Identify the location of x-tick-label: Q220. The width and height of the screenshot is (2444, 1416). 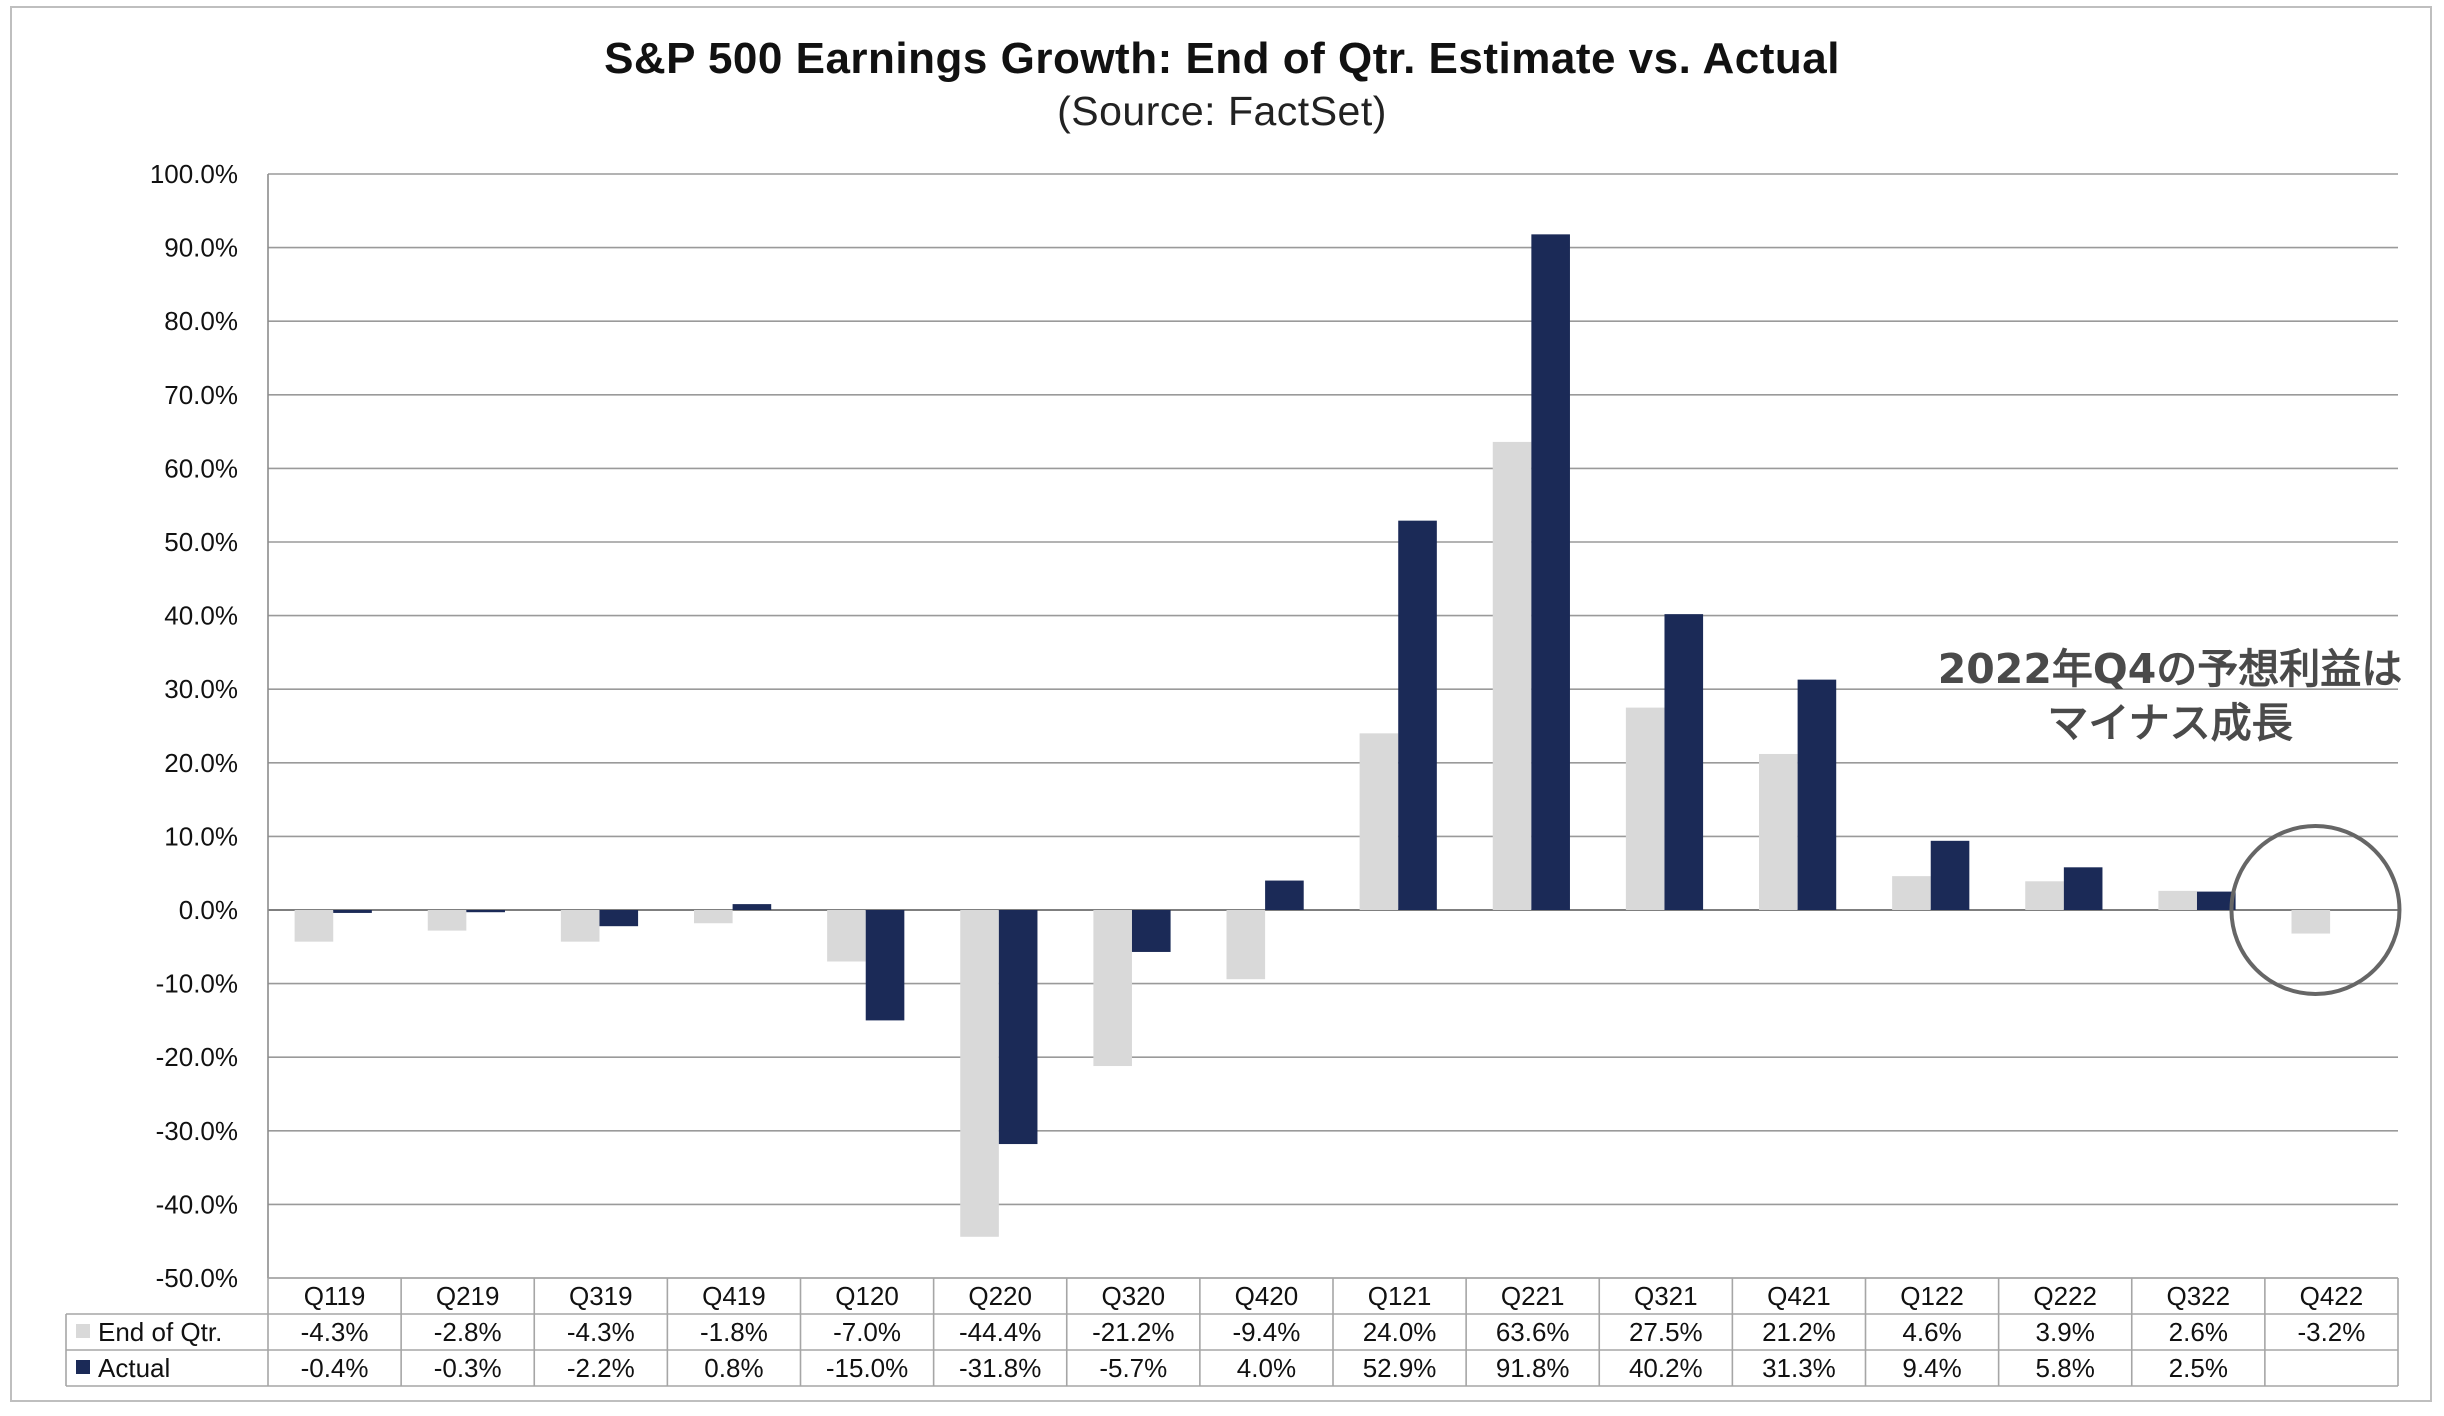
(1000, 1296).